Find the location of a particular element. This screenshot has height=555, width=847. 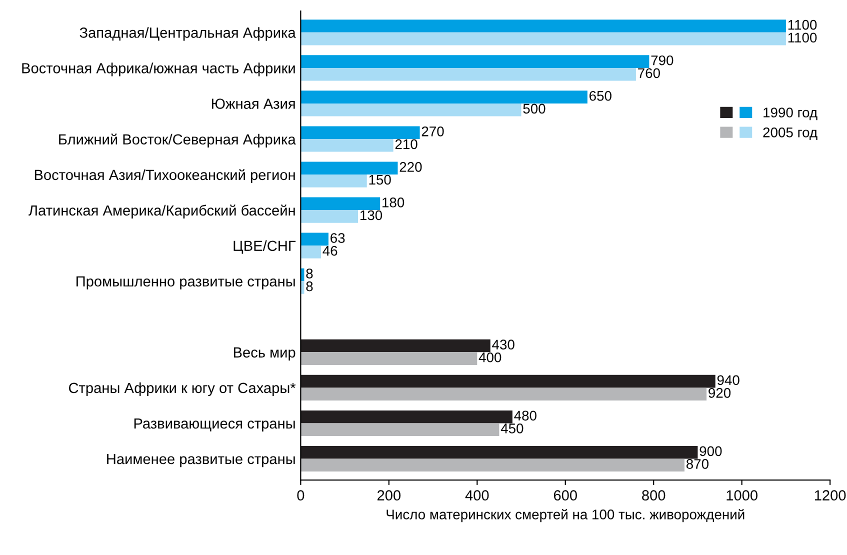

data-label: 180 is located at coordinates (393, 203).